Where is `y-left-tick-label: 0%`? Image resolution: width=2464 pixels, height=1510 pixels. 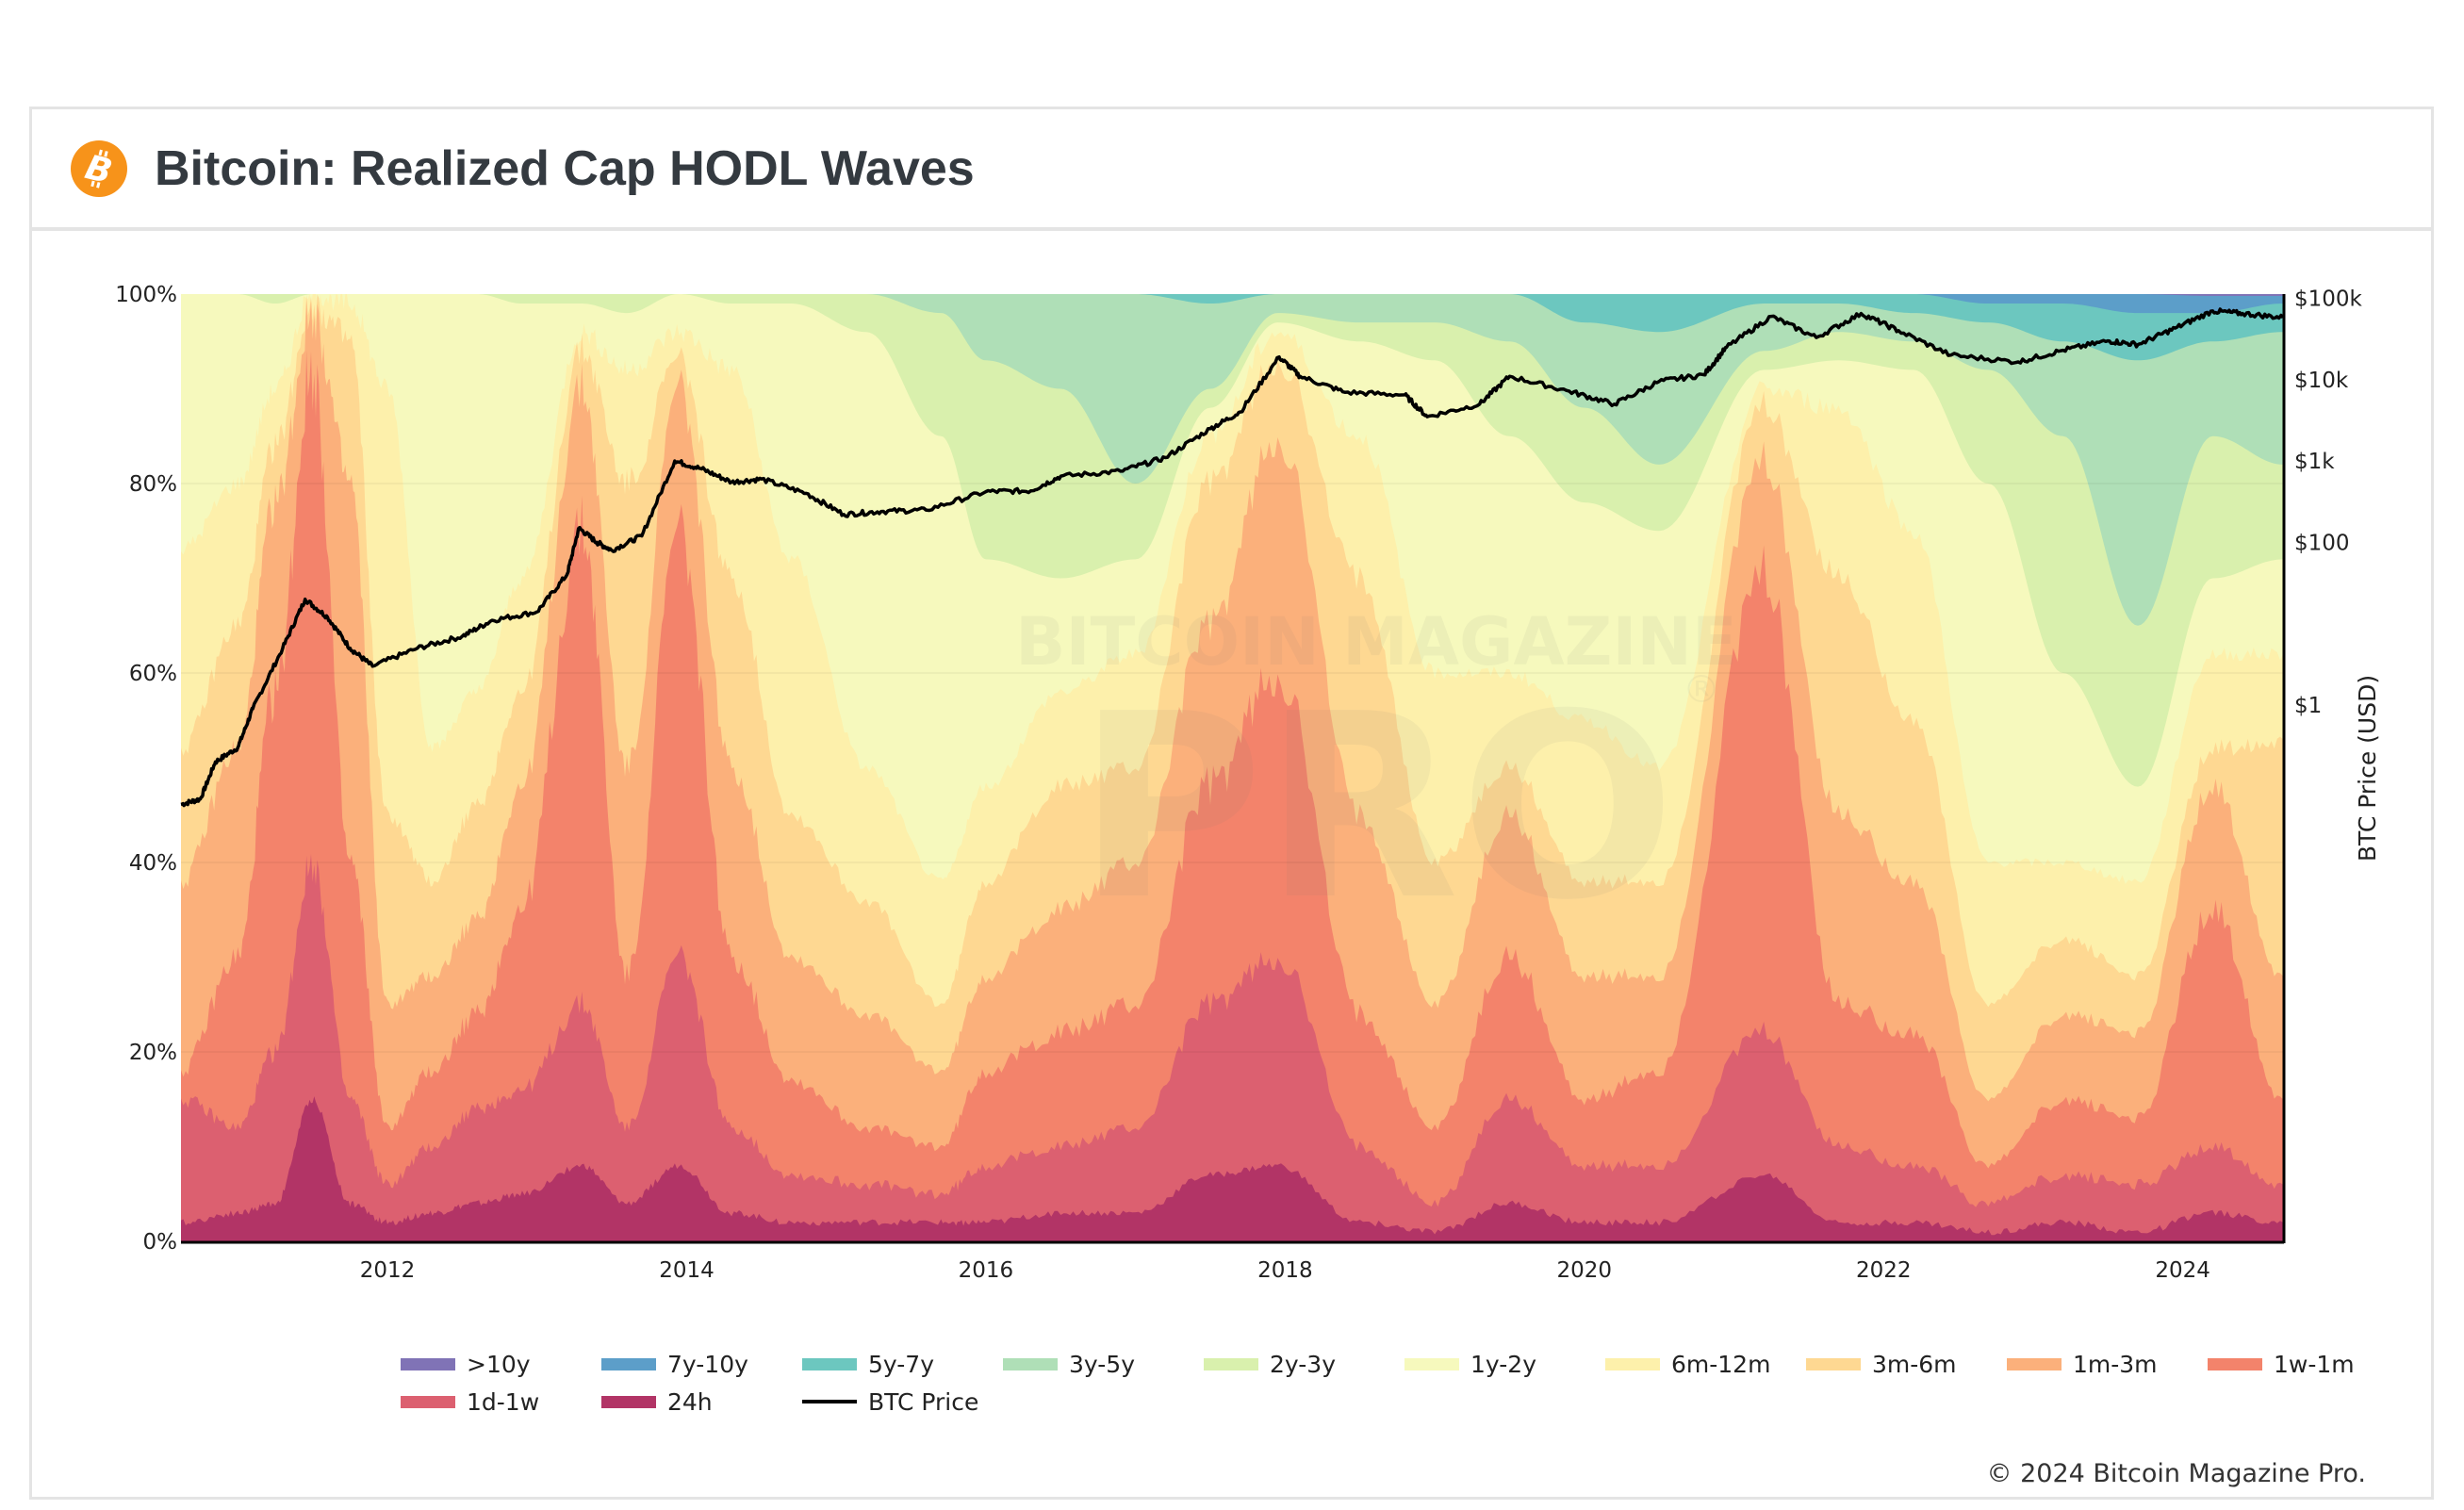
y-left-tick-label: 0% is located at coordinates (160, 1242).